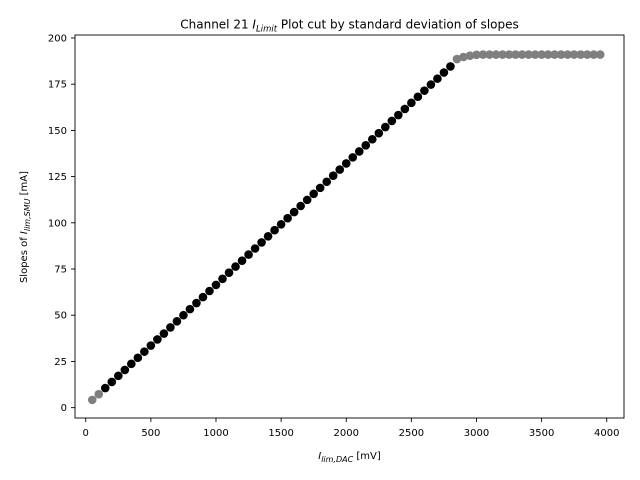 This screenshot has height=480, width=640. I want to click on x-tick-label: 1500, so click(280, 433).